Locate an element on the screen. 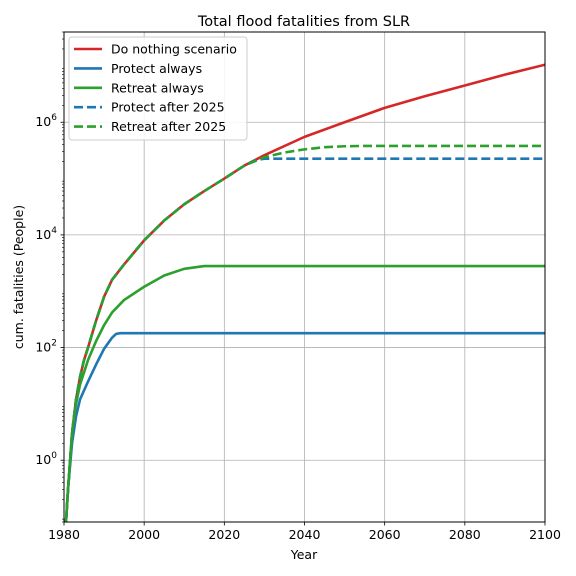  y-axis-label: cum. fatalities (People) is located at coordinates (18, 277).